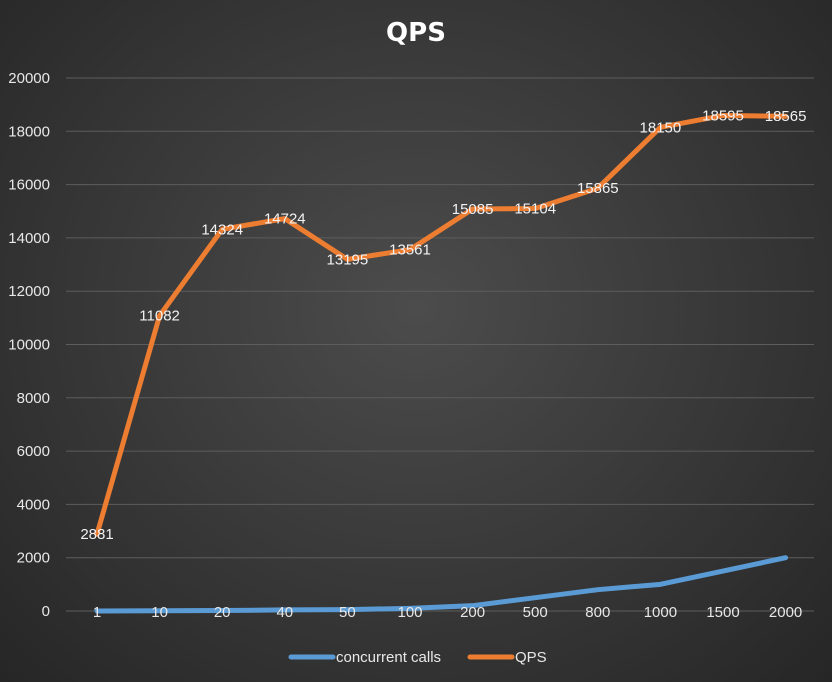 The height and width of the screenshot is (682, 832). What do you see at coordinates (33, 398) in the screenshot?
I see `y-tick-label: 8000` at bounding box center [33, 398].